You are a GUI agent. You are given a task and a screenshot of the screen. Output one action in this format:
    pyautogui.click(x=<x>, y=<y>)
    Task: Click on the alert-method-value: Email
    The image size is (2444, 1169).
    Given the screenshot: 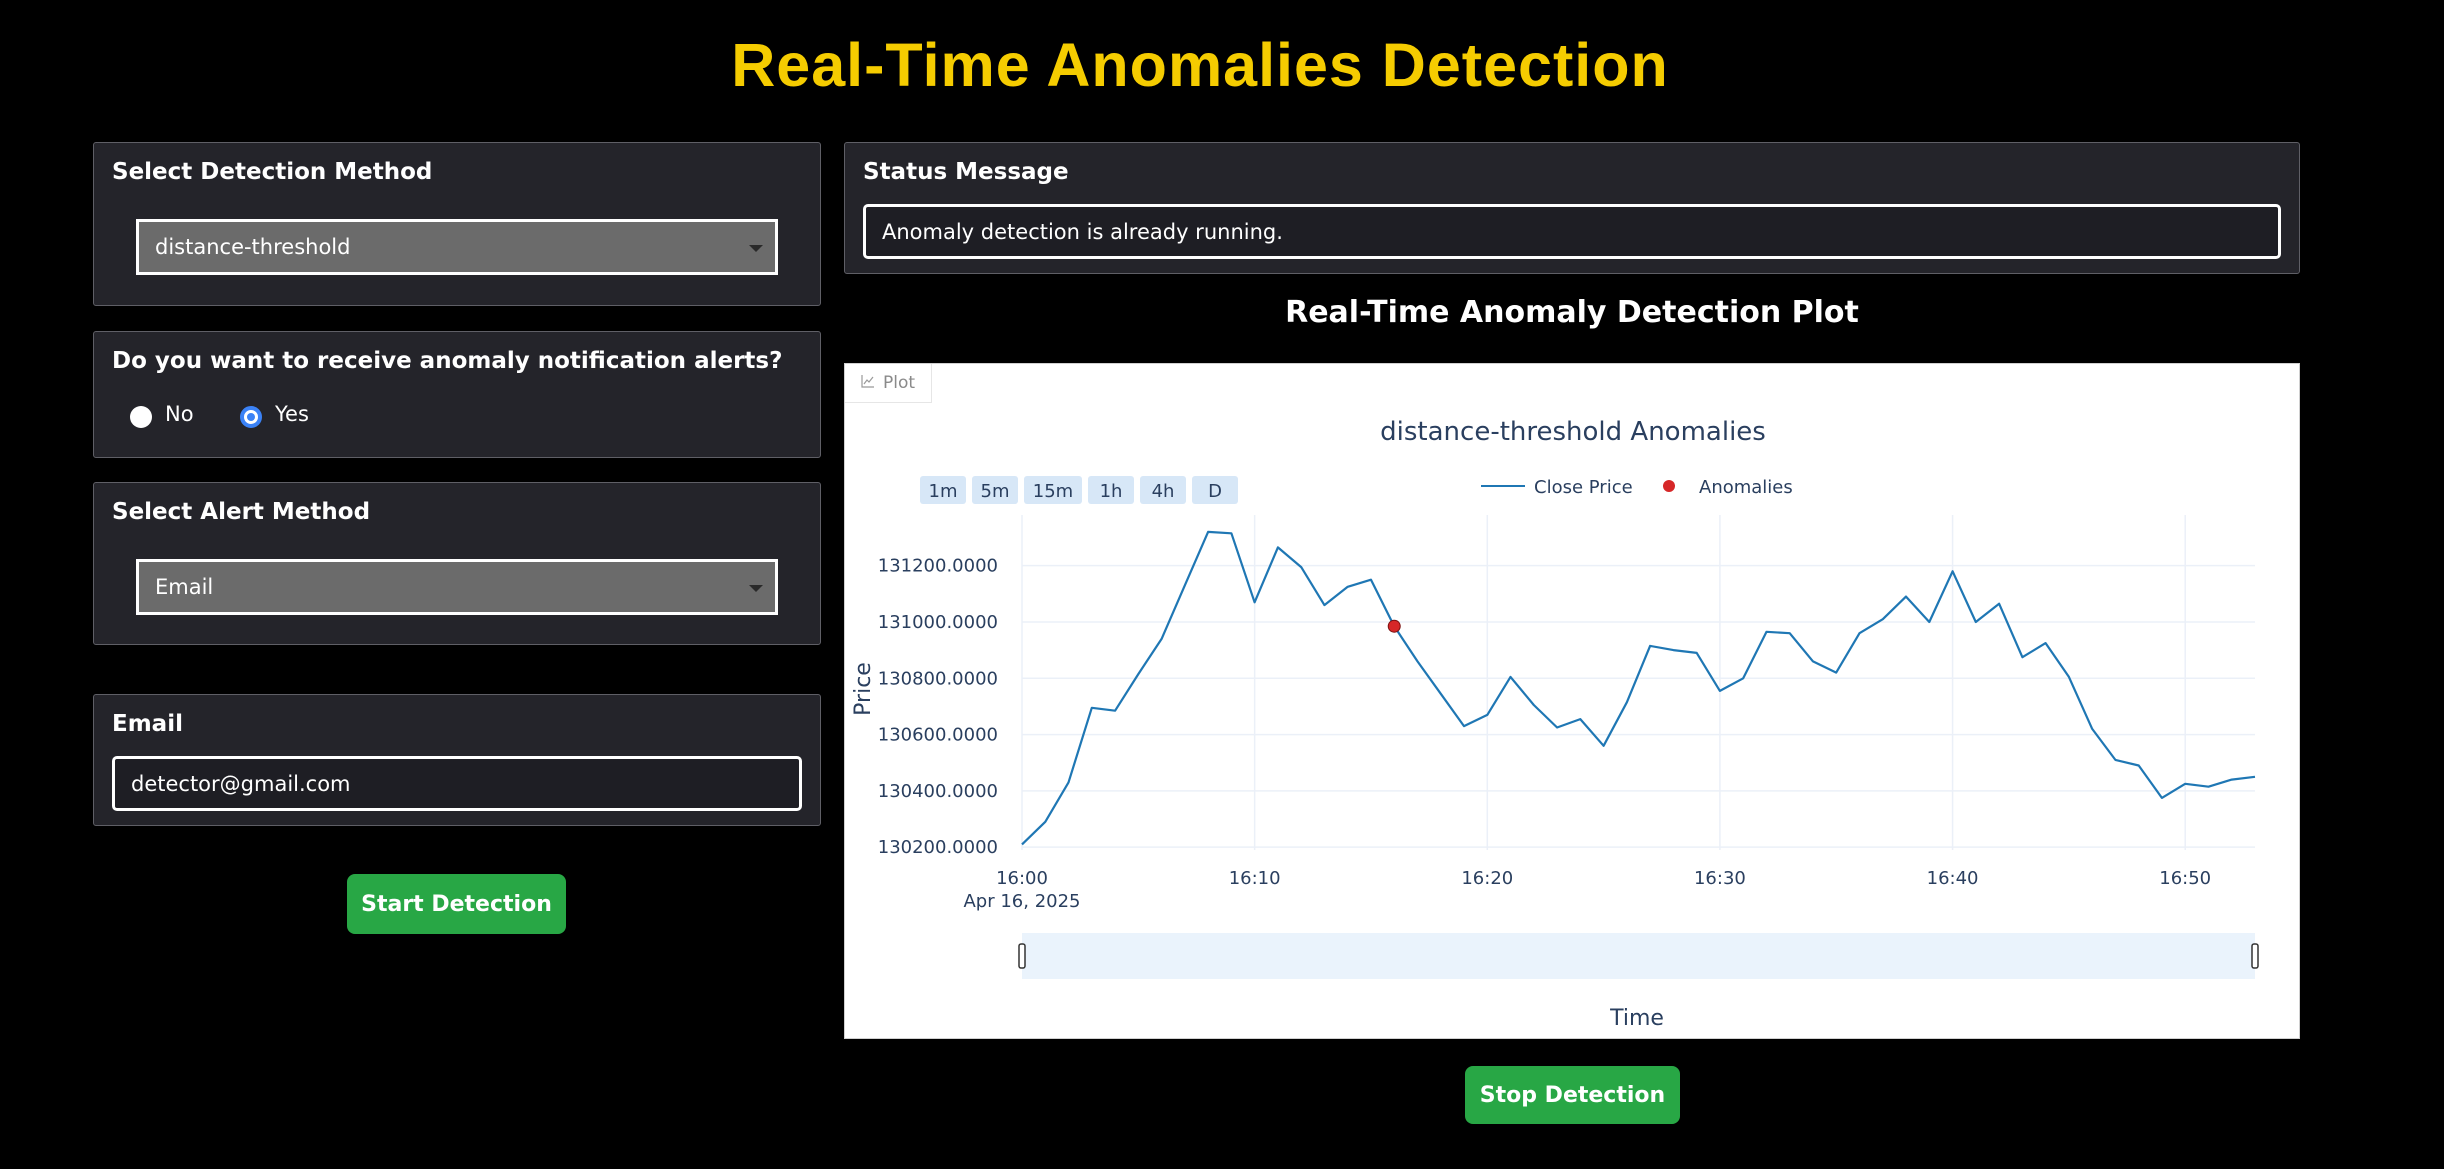 What is the action you would take?
    pyautogui.click(x=184, y=587)
    